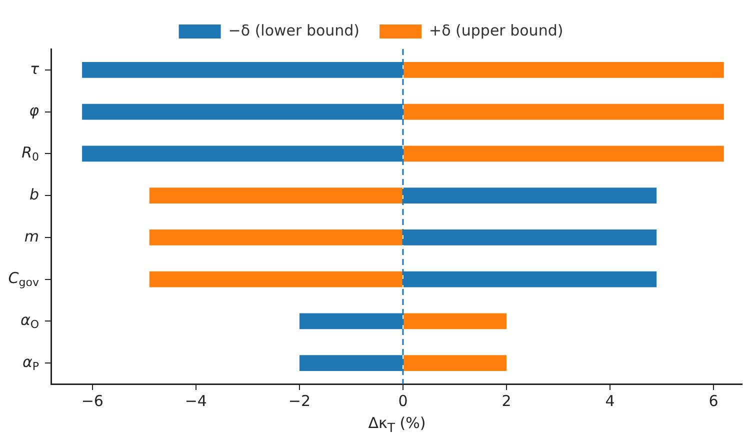 Image resolution: width=743 pixels, height=440 pixels. I want to click on x-tick-label: −6, so click(92, 401).